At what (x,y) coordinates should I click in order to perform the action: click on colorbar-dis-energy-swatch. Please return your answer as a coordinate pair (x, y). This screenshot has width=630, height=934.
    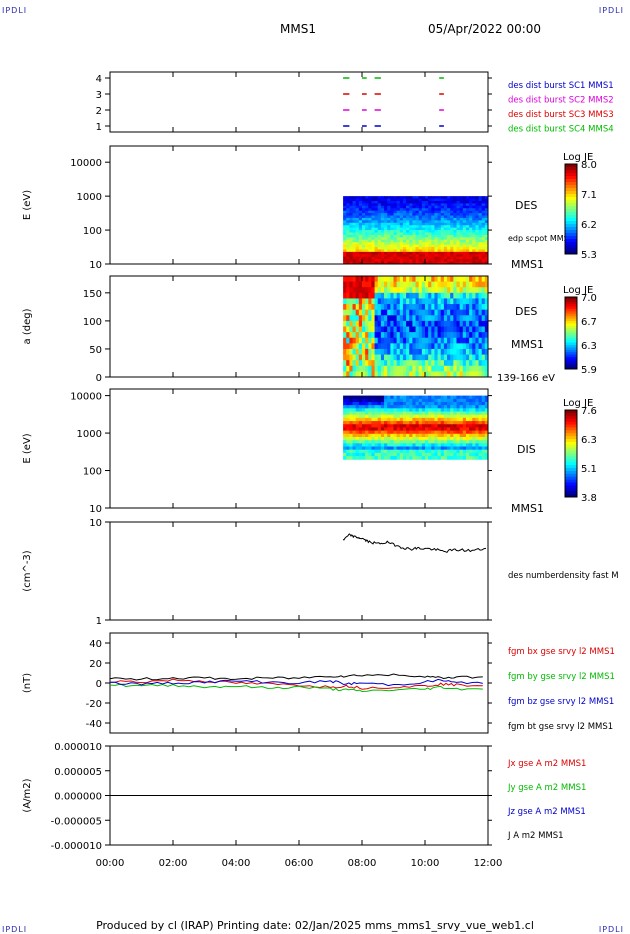
    Looking at the image, I should click on (571, 487).